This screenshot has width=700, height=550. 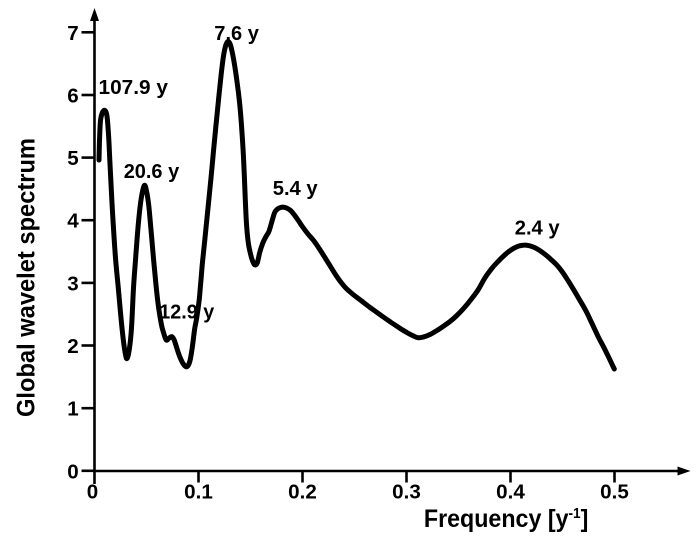 What do you see at coordinates (72, 33) in the screenshot?
I see `svg-text: 7` at bounding box center [72, 33].